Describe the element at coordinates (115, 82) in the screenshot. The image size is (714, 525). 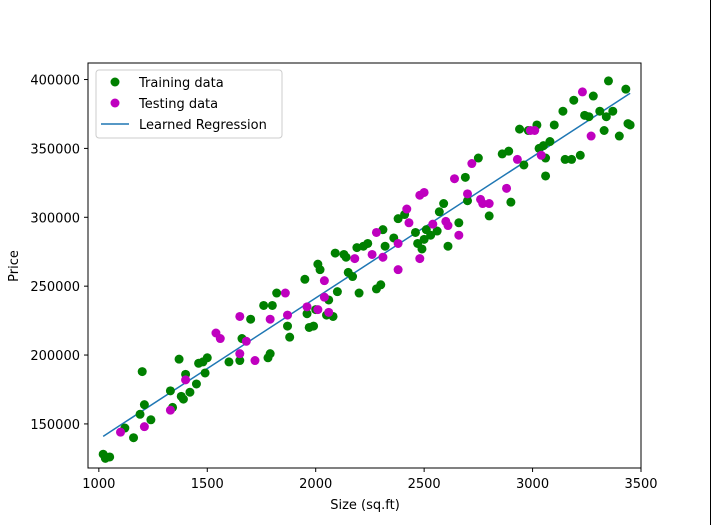
I see `legend-training-marker` at that location.